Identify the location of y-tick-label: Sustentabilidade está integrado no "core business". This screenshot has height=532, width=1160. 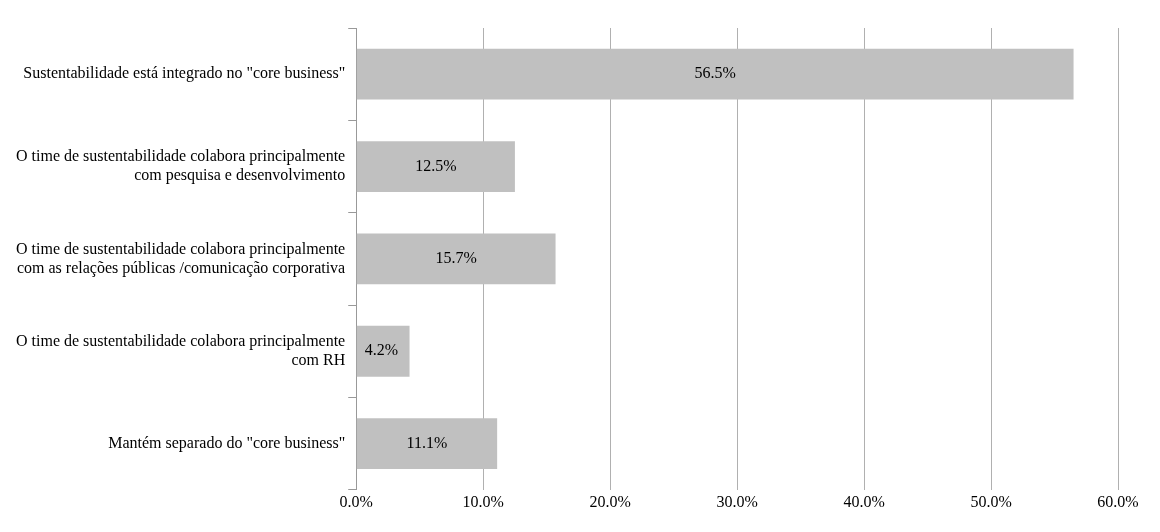
(184, 73).